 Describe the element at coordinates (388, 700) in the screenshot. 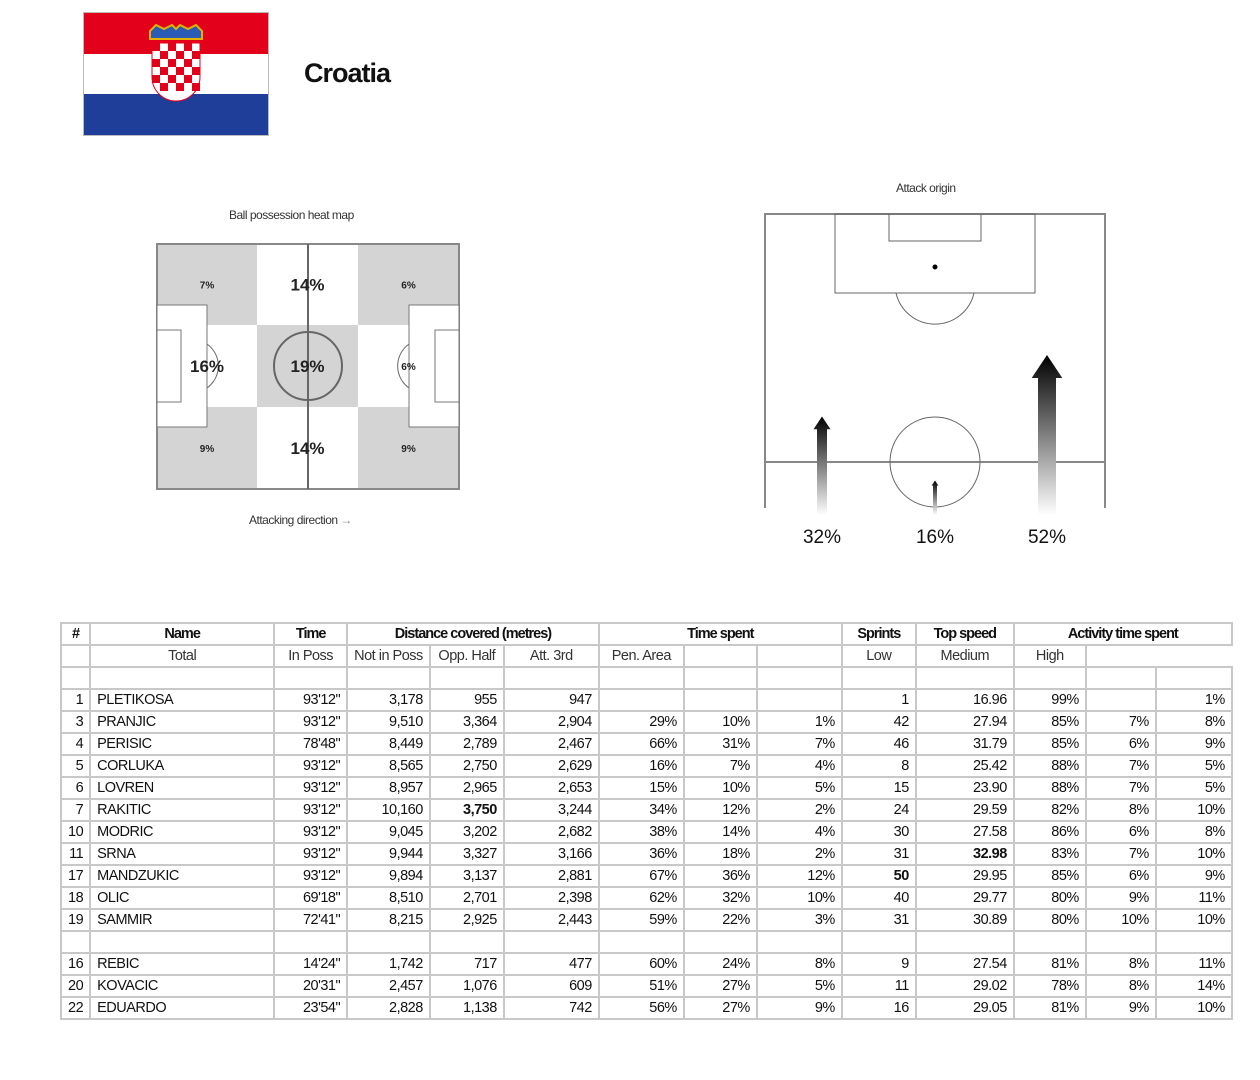

I see `table-cell: 3,178` at that location.